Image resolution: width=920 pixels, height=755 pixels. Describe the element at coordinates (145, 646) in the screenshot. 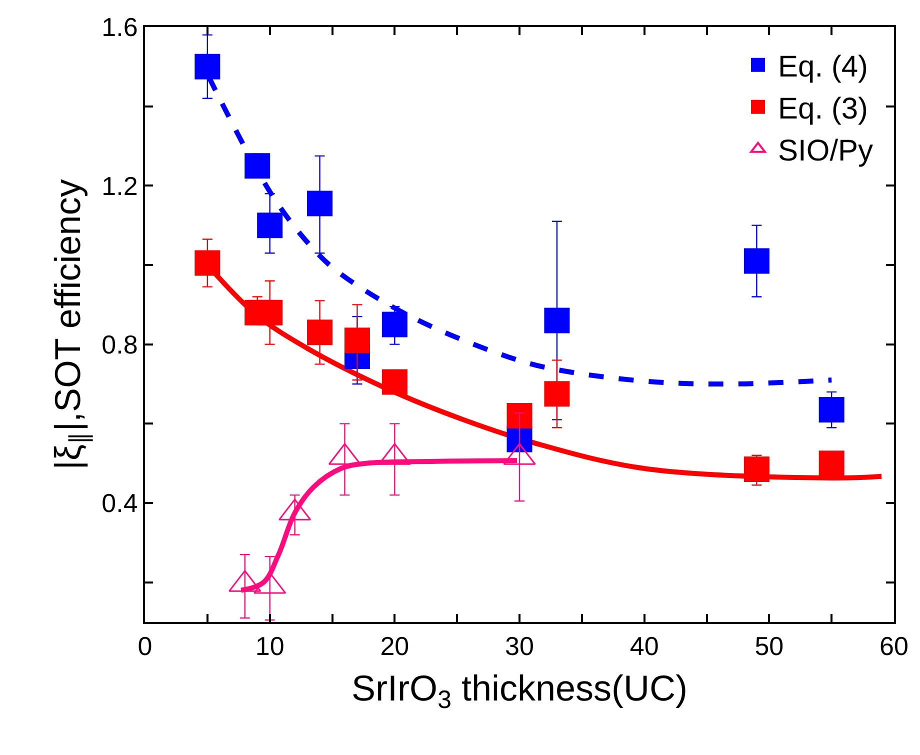

I see `x-tick-label: 0` at that location.